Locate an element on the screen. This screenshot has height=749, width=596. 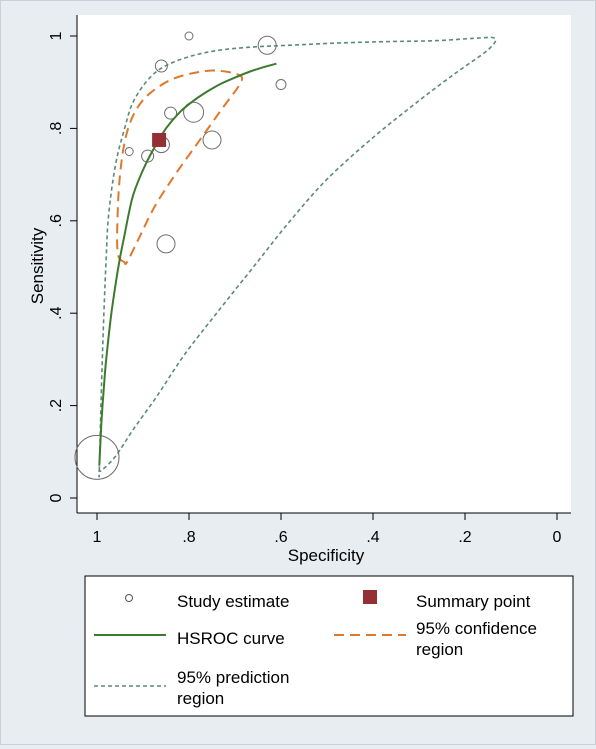
summary-point-marker is located at coordinates (159, 139).